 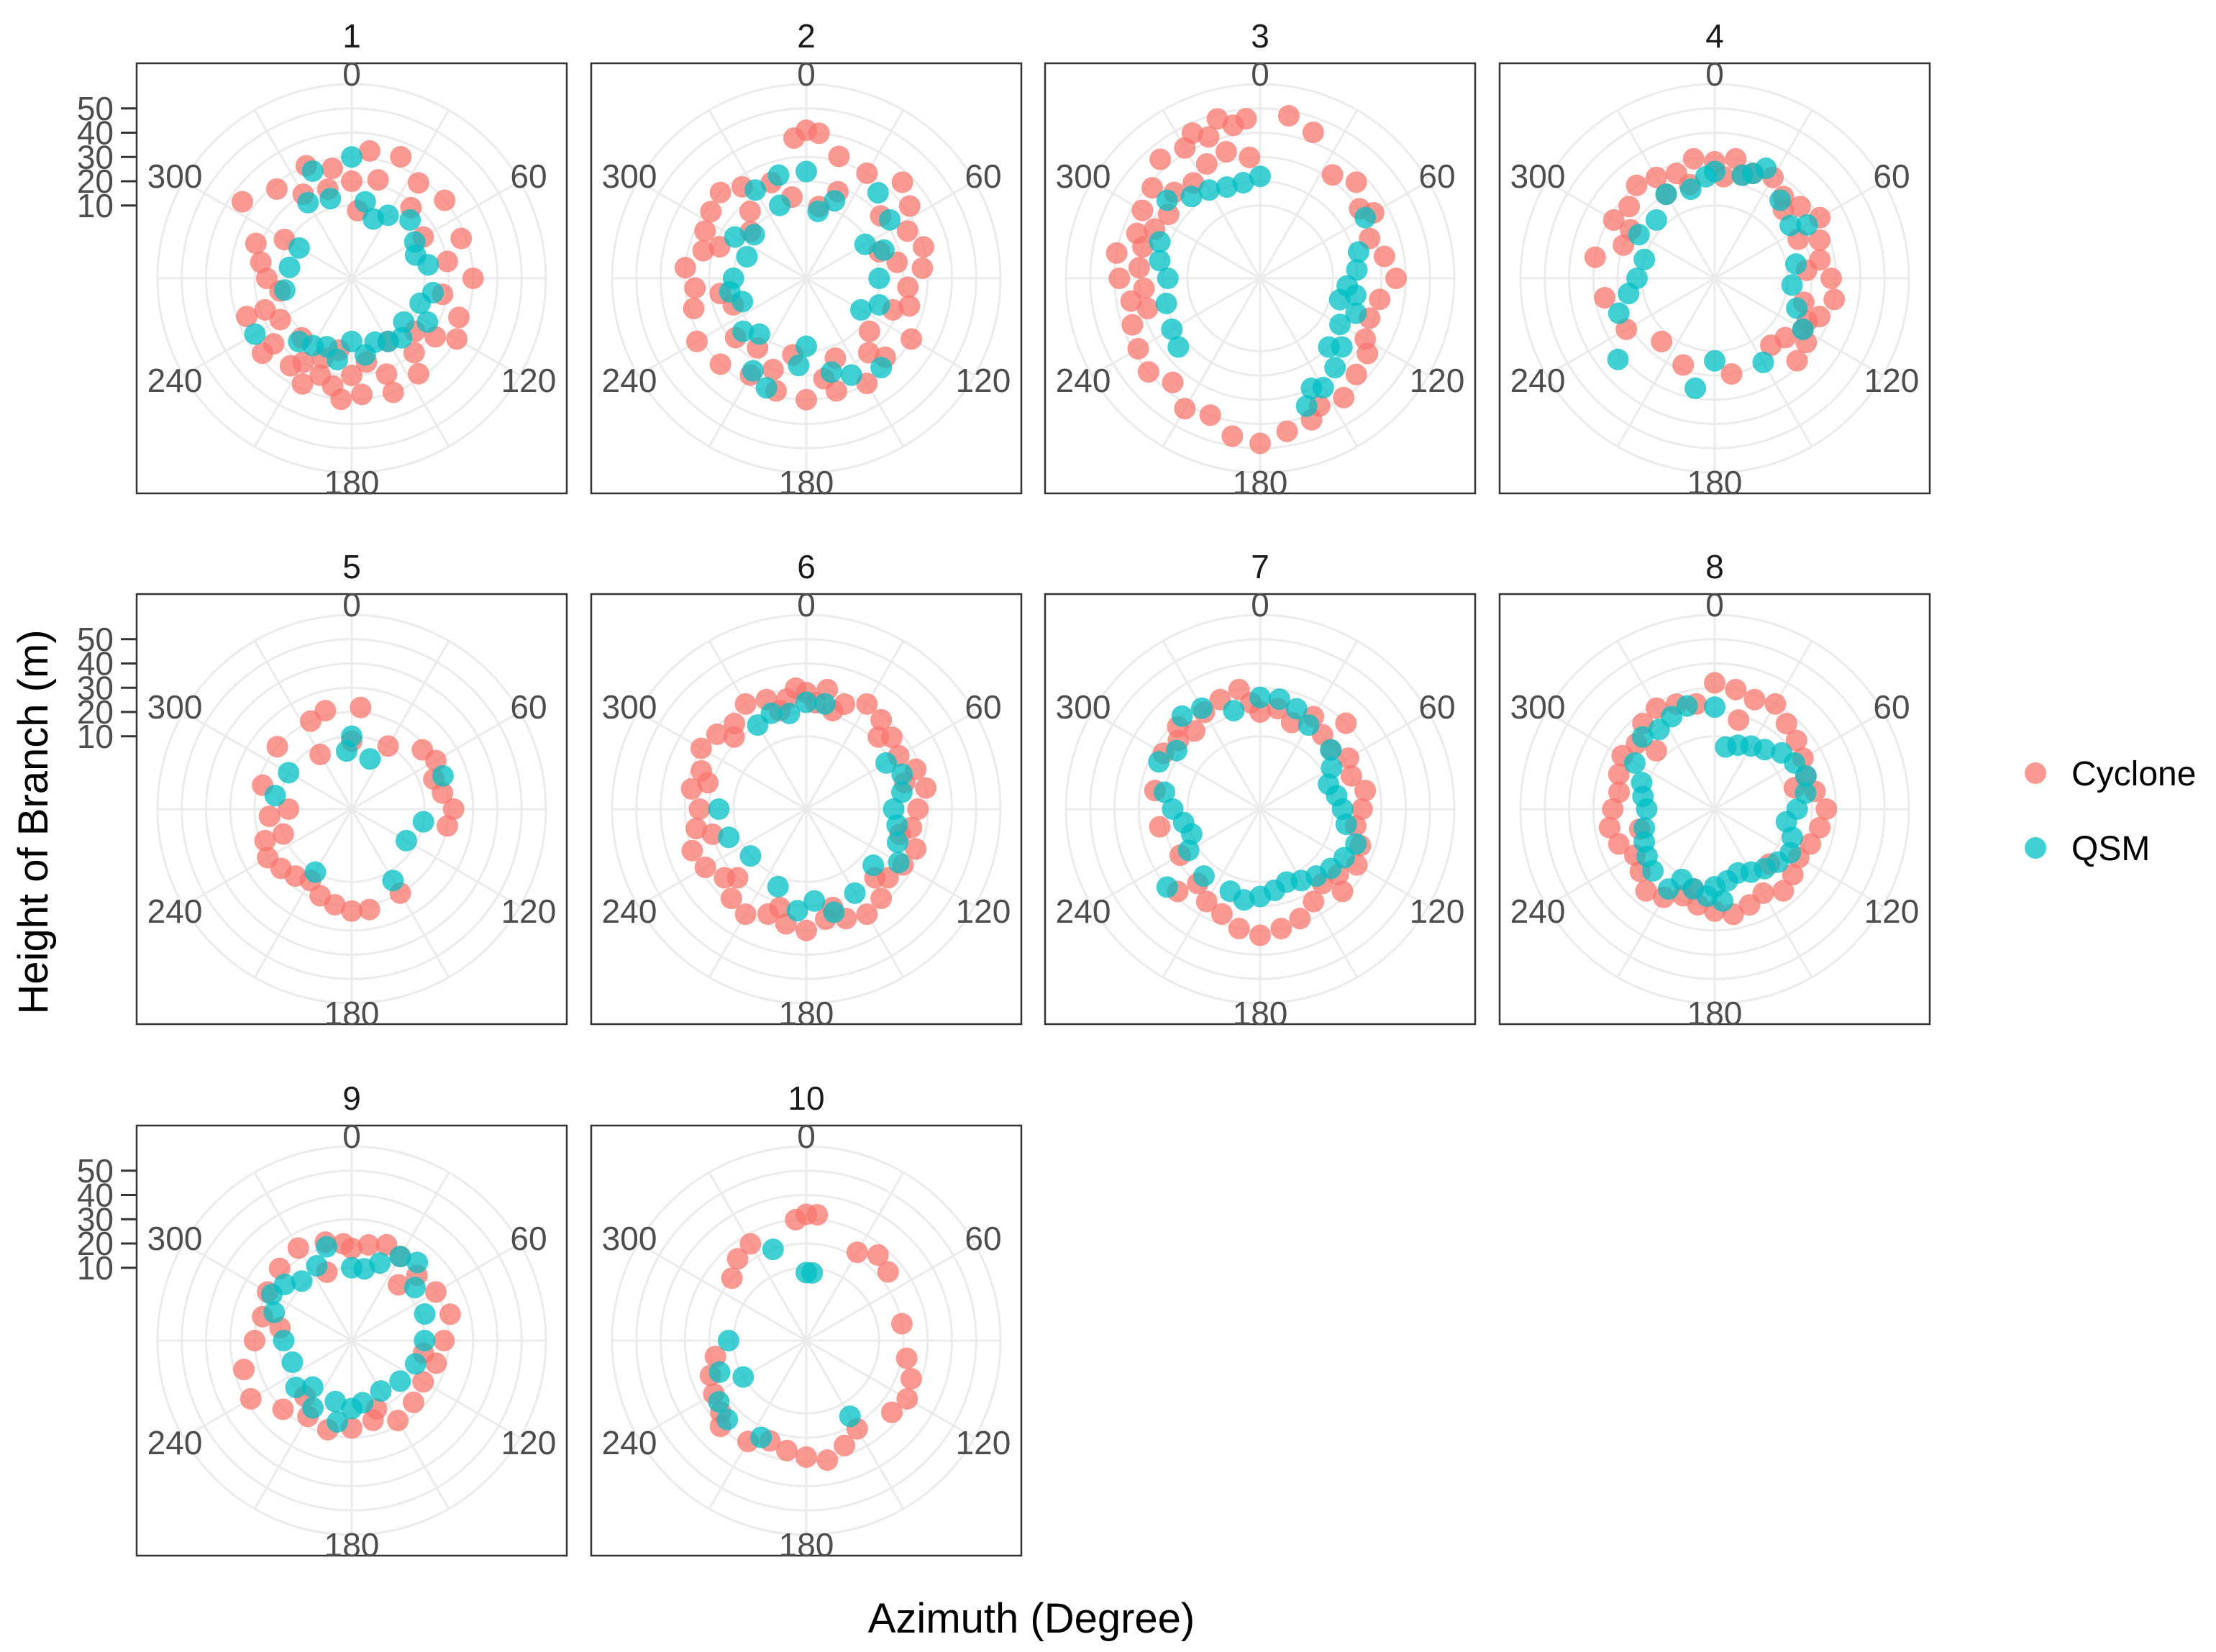 What do you see at coordinates (95, 181) in the screenshot?
I see `radial-tick-label: 20` at bounding box center [95, 181].